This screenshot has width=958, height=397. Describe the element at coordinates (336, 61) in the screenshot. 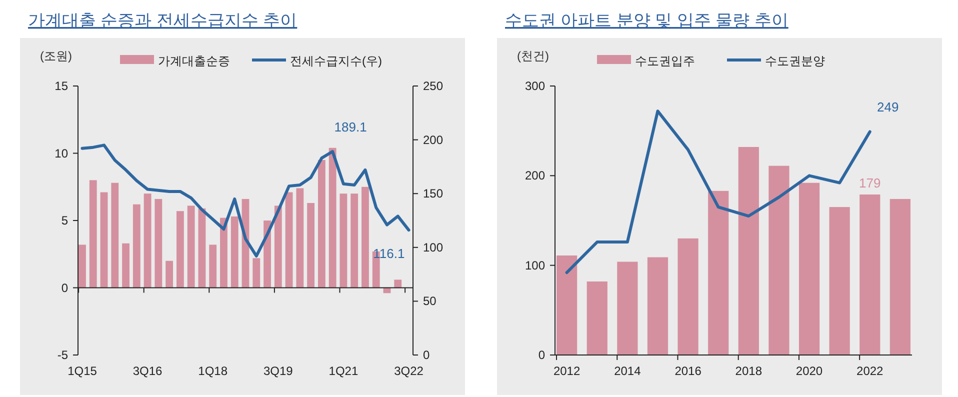

I see `legend-label: 전세수급지수(우)` at that location.